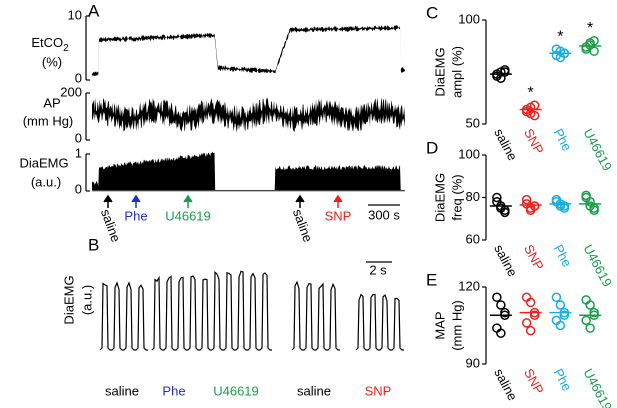  What do you see at coordinates (94, 10) in the screenshot?
I see `panel-letter: A` at bounding box center [94, 10].